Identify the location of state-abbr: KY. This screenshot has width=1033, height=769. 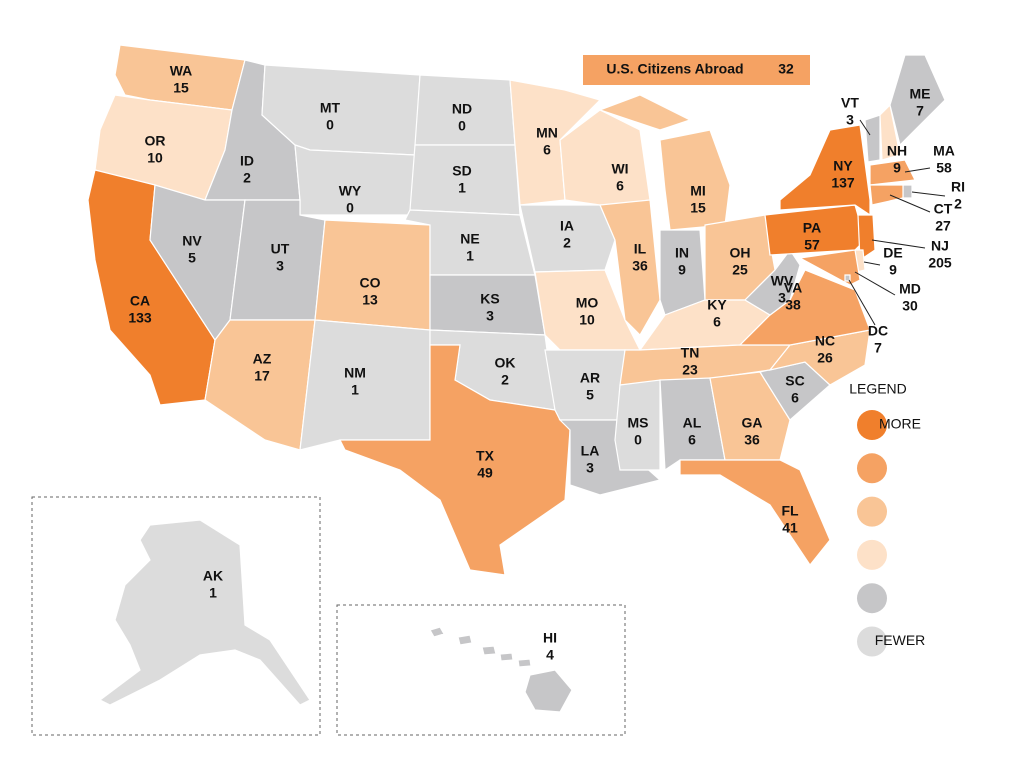
(717, 305).